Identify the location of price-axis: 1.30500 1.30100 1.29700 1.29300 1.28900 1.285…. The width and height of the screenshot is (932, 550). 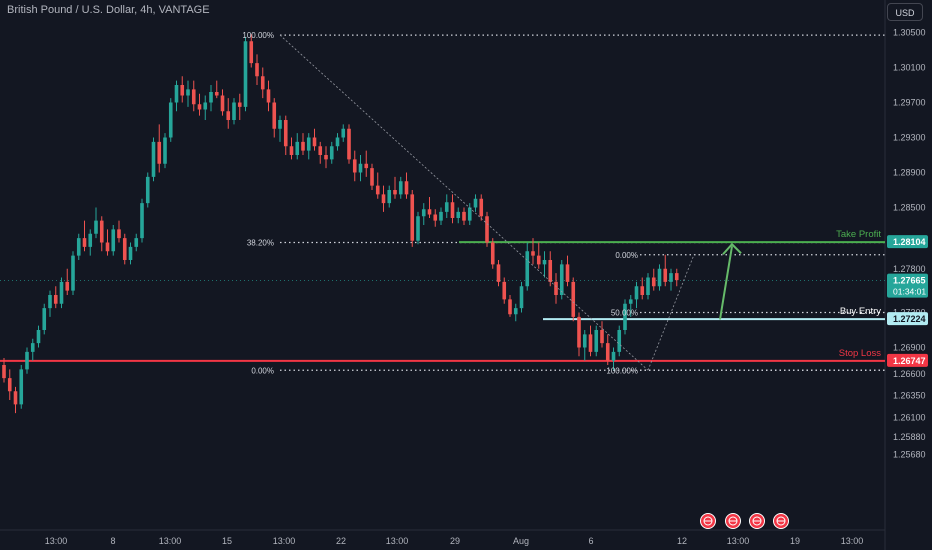
(907, 244).